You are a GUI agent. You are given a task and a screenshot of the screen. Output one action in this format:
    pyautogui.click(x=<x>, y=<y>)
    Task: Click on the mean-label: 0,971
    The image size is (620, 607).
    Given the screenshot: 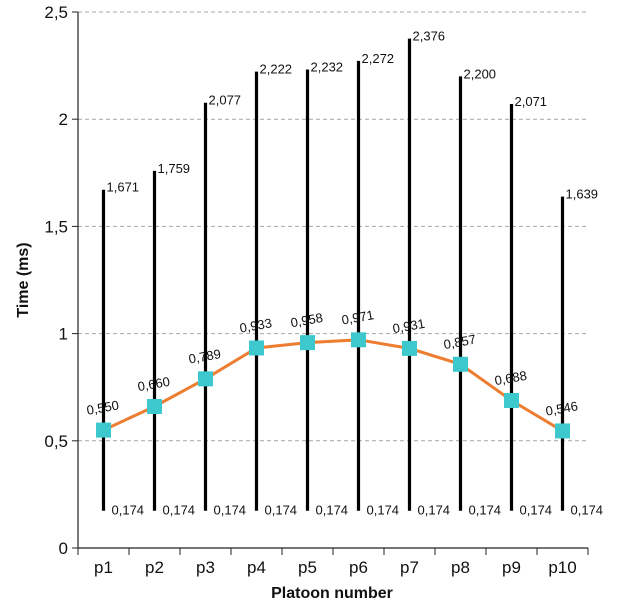 What is the action you would take?
    pyautogui.click(x=357, y=317)
    